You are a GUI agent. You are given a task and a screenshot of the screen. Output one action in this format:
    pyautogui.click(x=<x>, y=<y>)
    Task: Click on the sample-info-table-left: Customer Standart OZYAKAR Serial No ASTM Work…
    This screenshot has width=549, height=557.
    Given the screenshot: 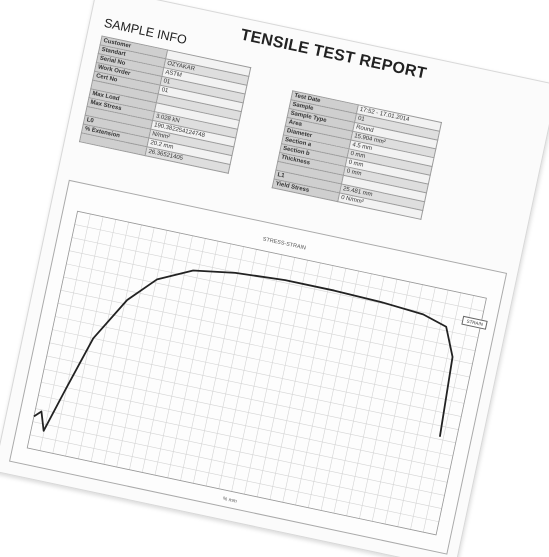 What is the action you would take?
    pyautogui.click(x=165, y=104)
    